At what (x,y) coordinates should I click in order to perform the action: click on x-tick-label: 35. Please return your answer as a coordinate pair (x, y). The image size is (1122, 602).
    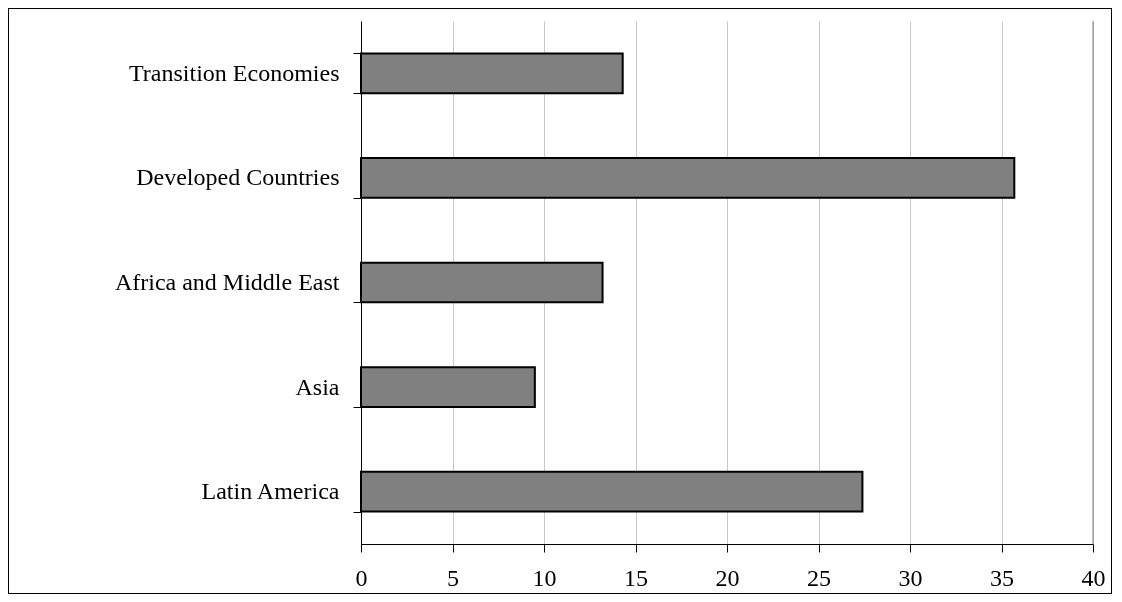
    Looking at the image, I should click on (1002, 577).